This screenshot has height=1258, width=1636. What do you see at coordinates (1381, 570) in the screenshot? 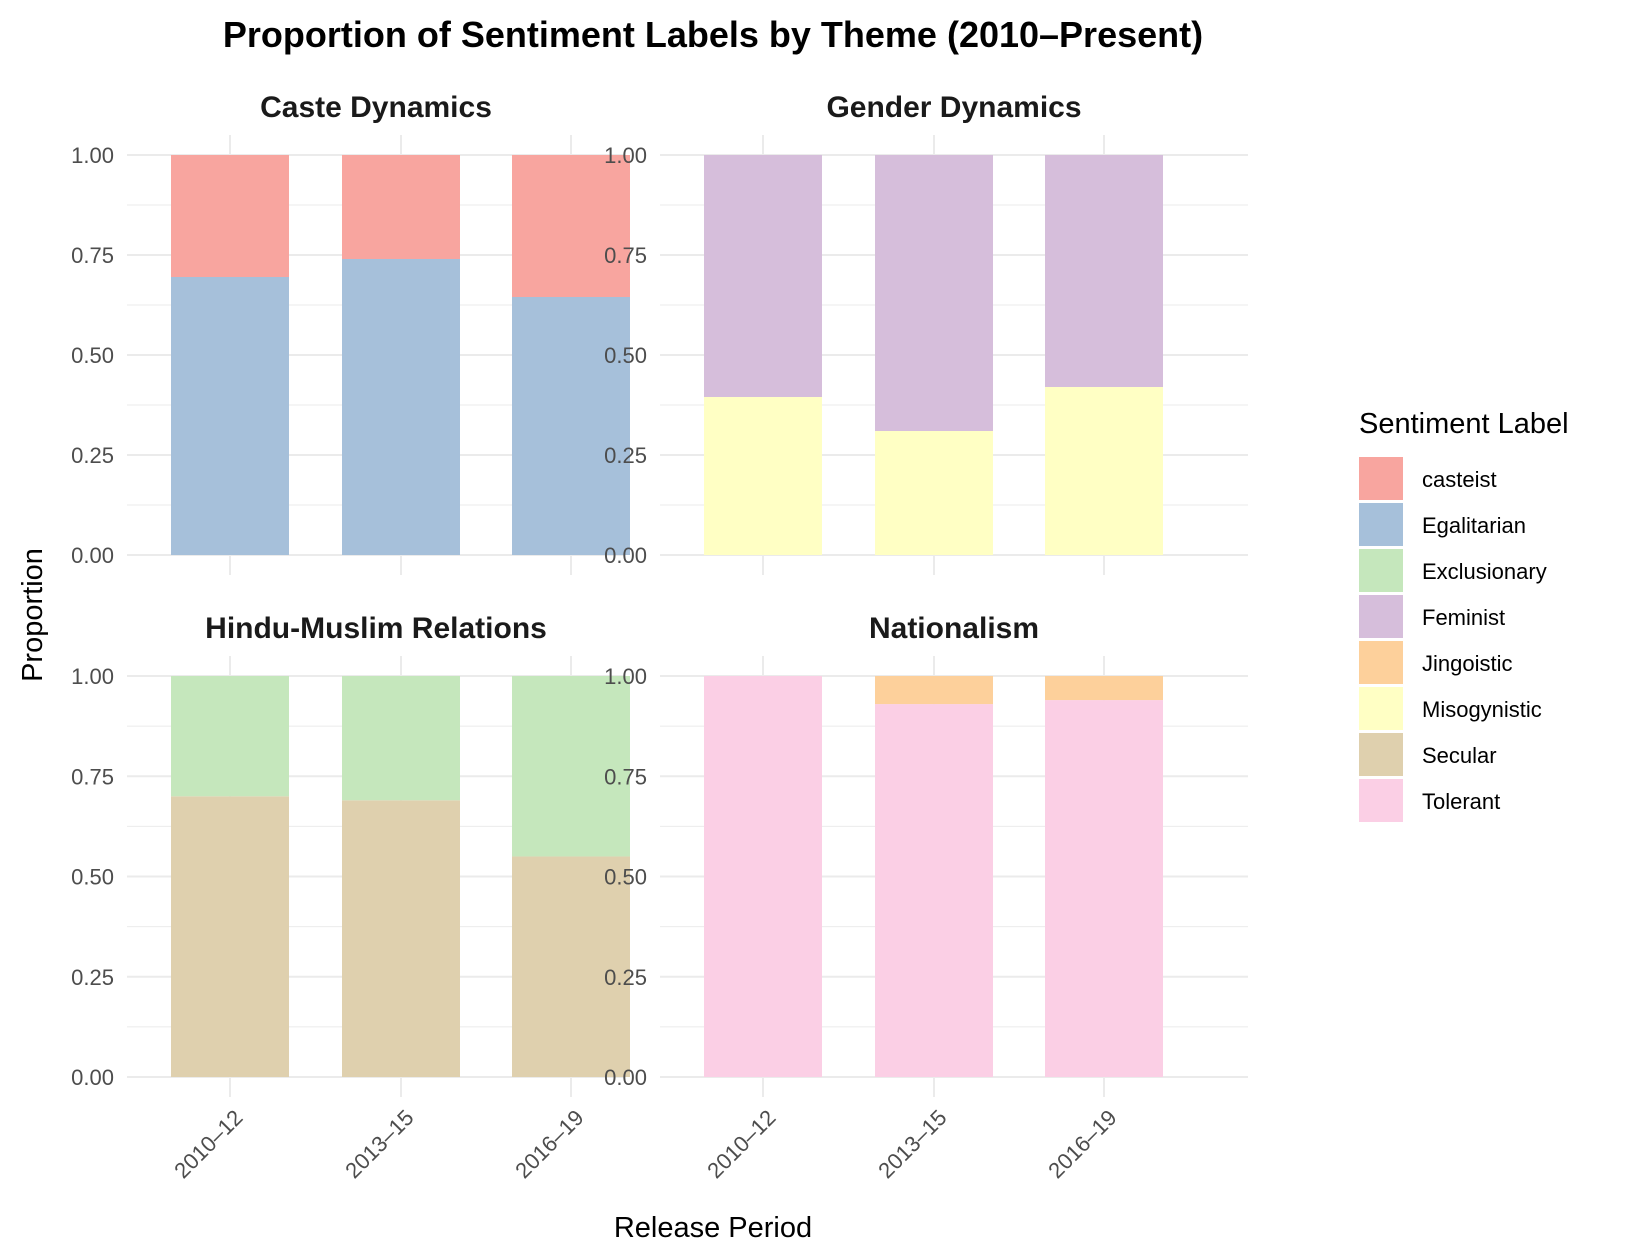
I see `legend-key-exclusionary` at bounding box center [1381, 570].